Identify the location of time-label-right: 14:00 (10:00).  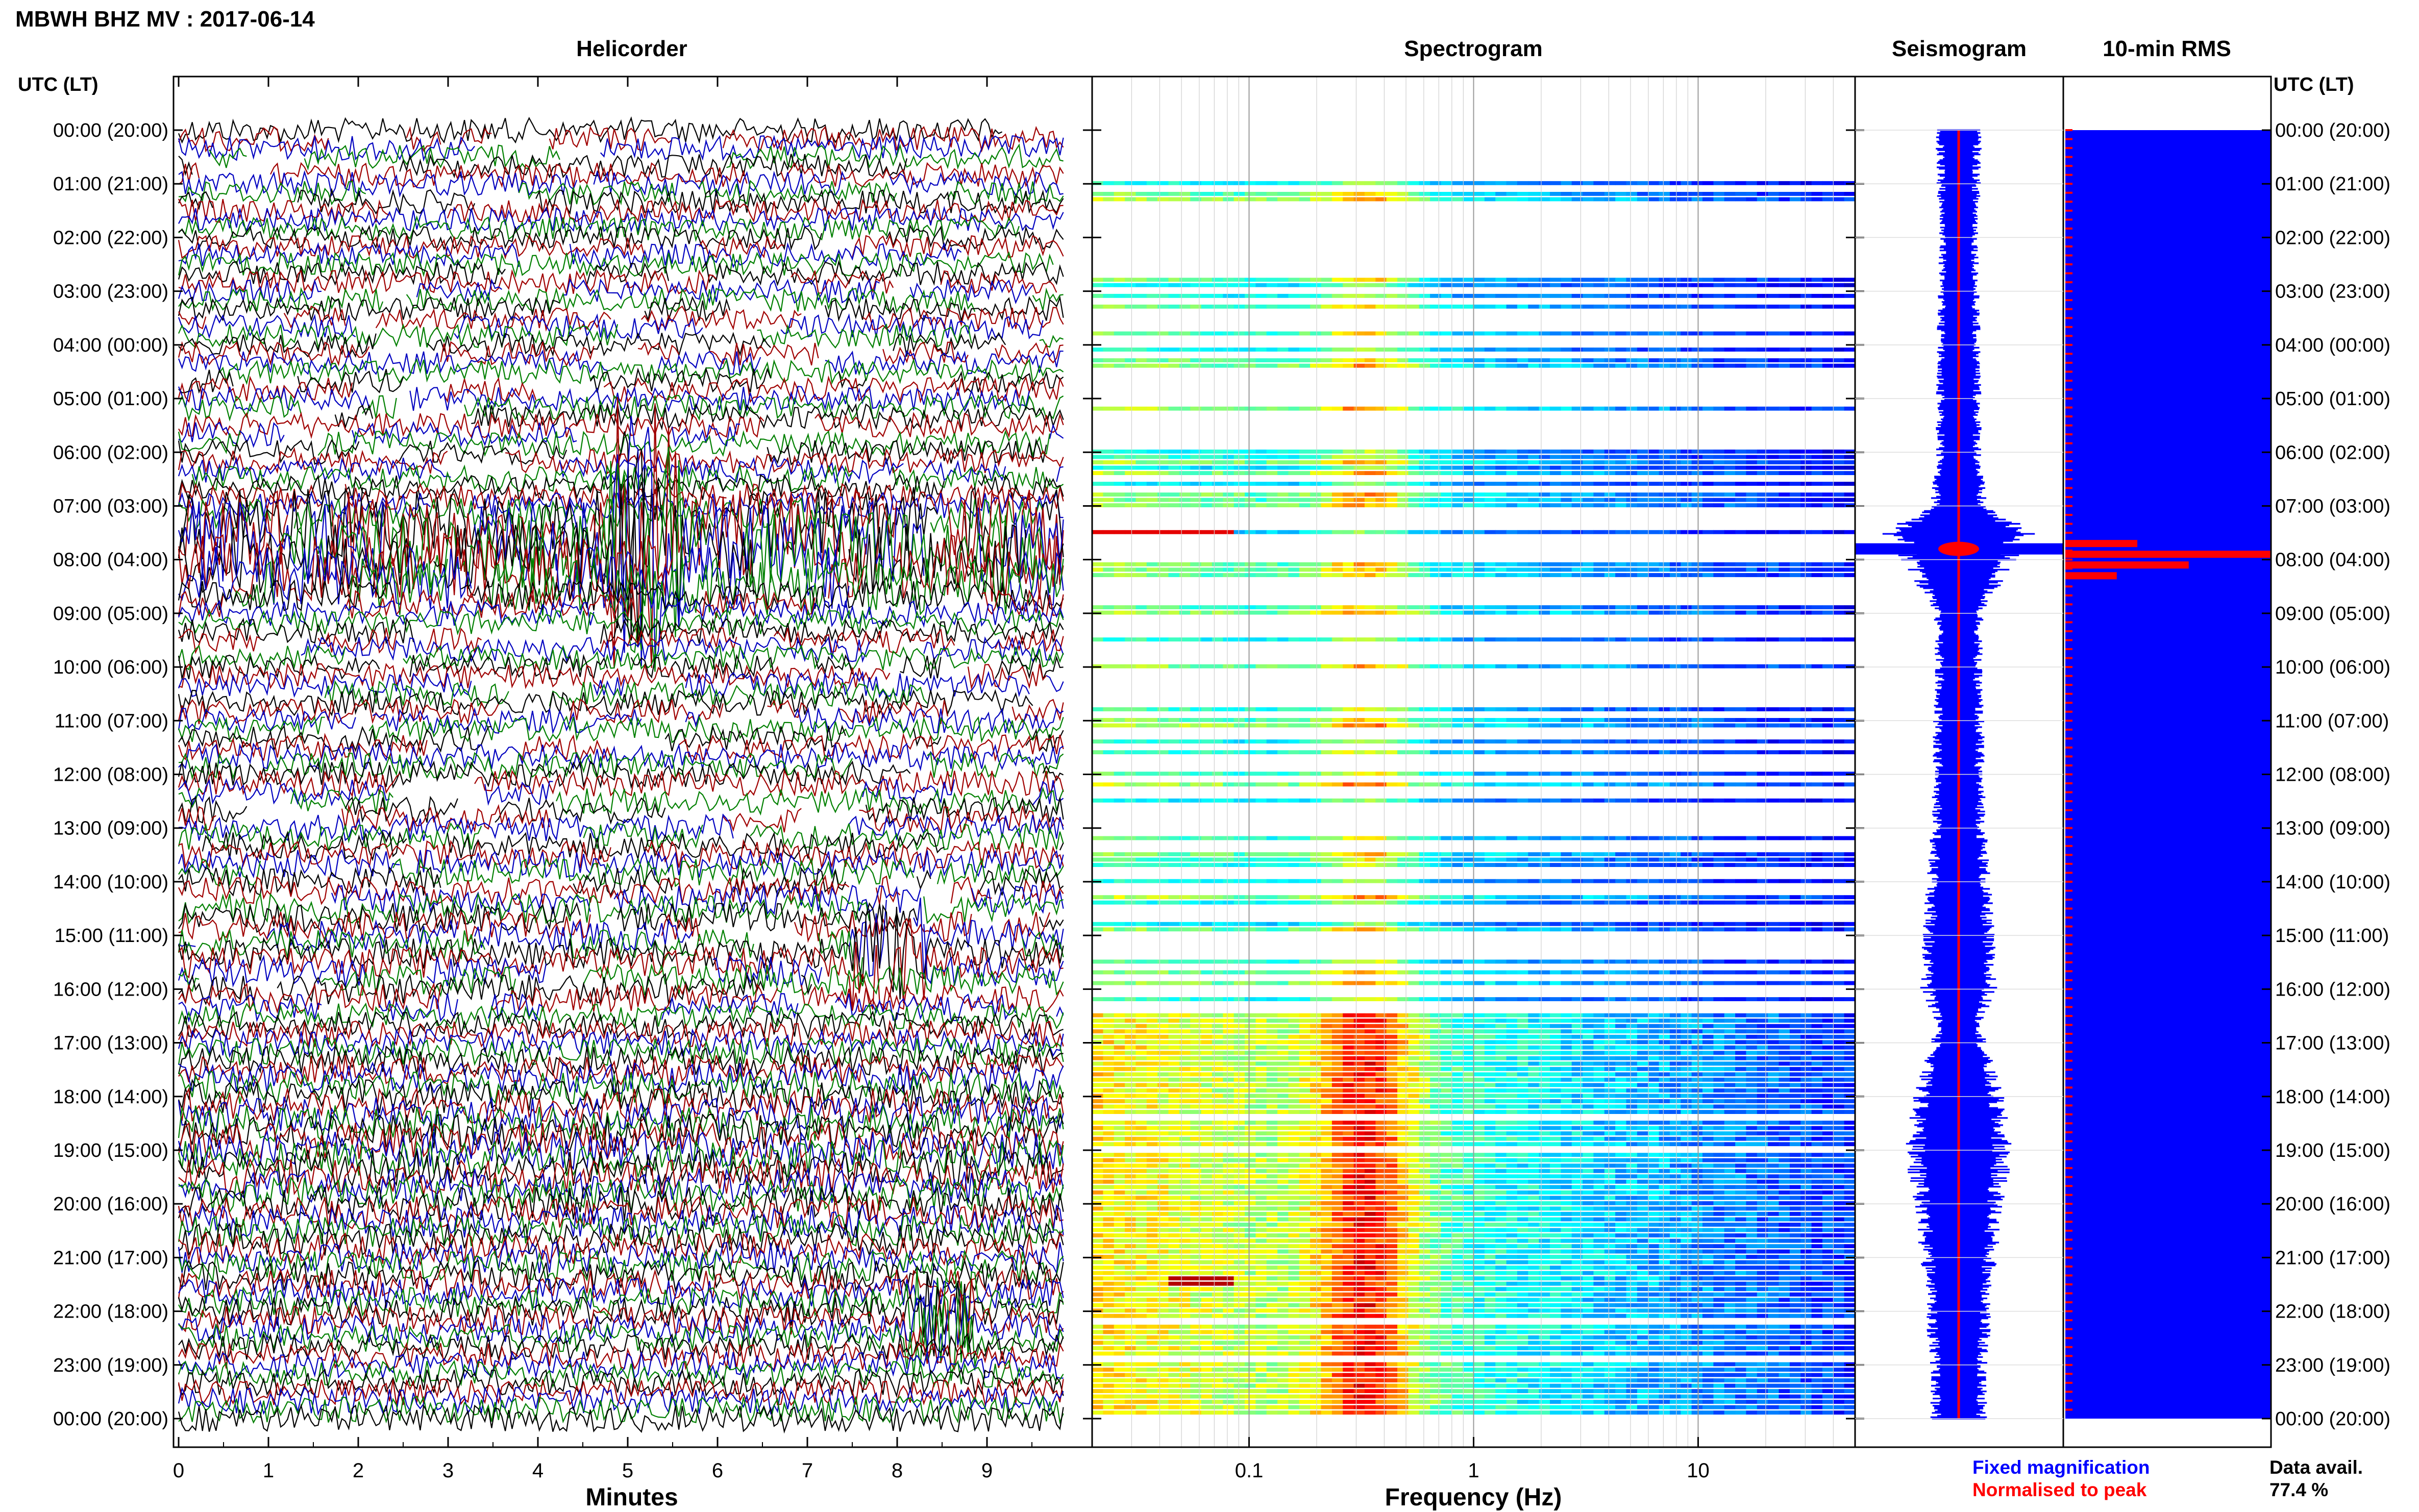
(2332, 882).